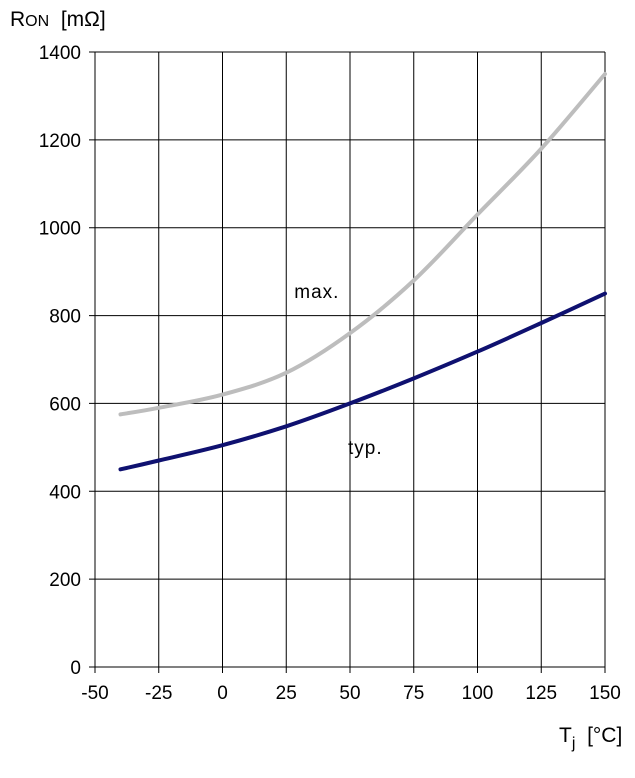  What do you see at coordinates (573, 743) in the screenshot?
I see `x-axis-label-sub: j` at bounding box center [573, 743].